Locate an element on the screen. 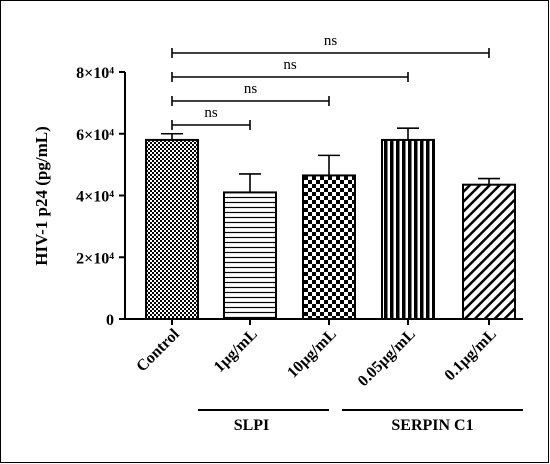  x-tick-label: 10µg/mL is located at coordinates (312, 354).